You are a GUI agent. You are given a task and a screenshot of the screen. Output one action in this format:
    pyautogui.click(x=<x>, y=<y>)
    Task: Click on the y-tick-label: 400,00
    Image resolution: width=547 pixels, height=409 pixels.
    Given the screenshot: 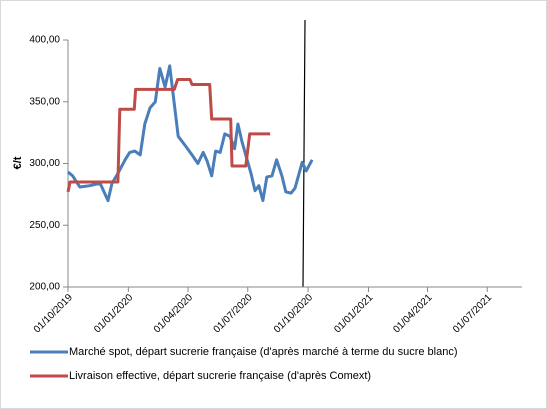 What is the action you would take?
    pyautogui.click(x=44, y=40)
    